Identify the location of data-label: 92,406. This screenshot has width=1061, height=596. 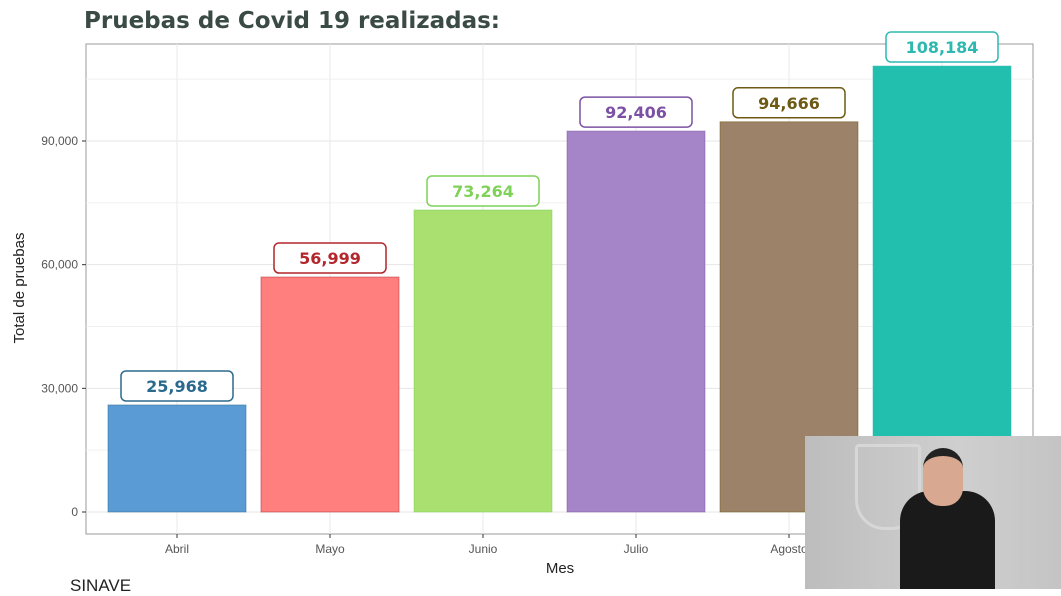
(636, 112).